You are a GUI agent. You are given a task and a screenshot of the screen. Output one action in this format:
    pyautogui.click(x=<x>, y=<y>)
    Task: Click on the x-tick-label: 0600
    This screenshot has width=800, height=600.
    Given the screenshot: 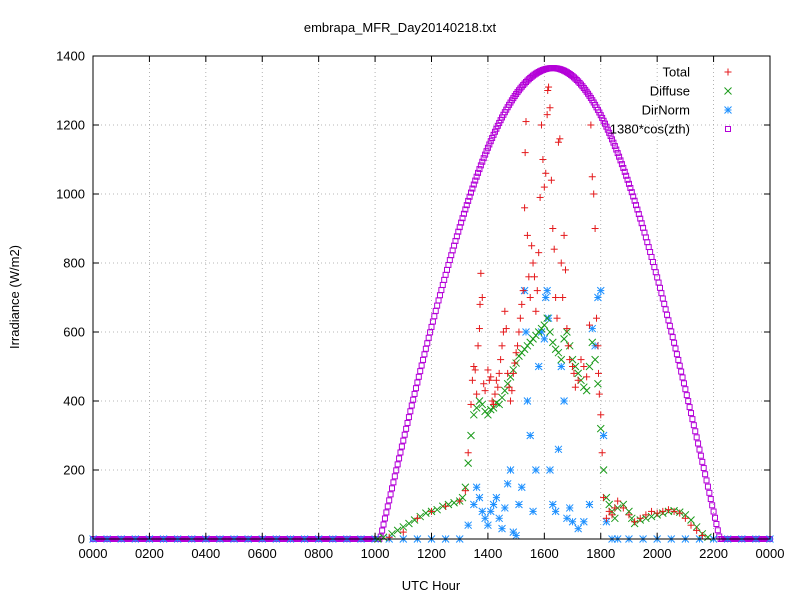 What is the action you would take?
    pyautogui.click(x=262, y=553)
    